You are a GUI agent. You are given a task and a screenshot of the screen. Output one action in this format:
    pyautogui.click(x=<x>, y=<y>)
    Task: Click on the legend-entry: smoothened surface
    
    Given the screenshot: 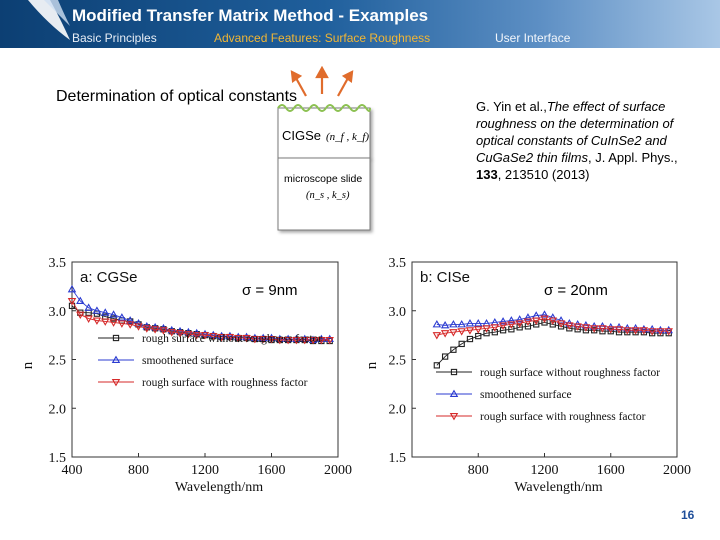 What is the action you would take?
    pyautogui.click(x=188, y=361)
    